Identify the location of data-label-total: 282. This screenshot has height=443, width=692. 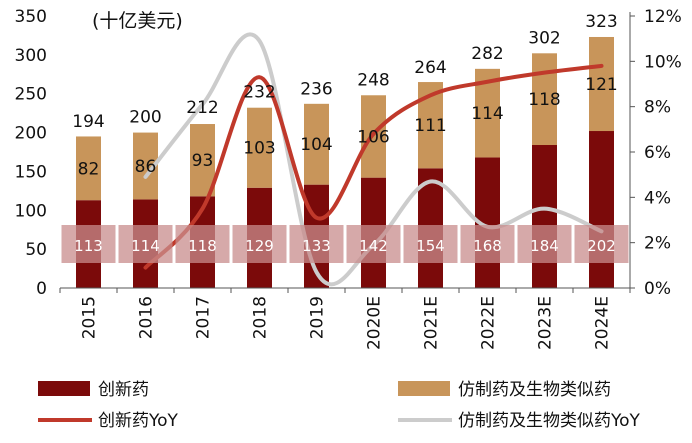
(487, 54).